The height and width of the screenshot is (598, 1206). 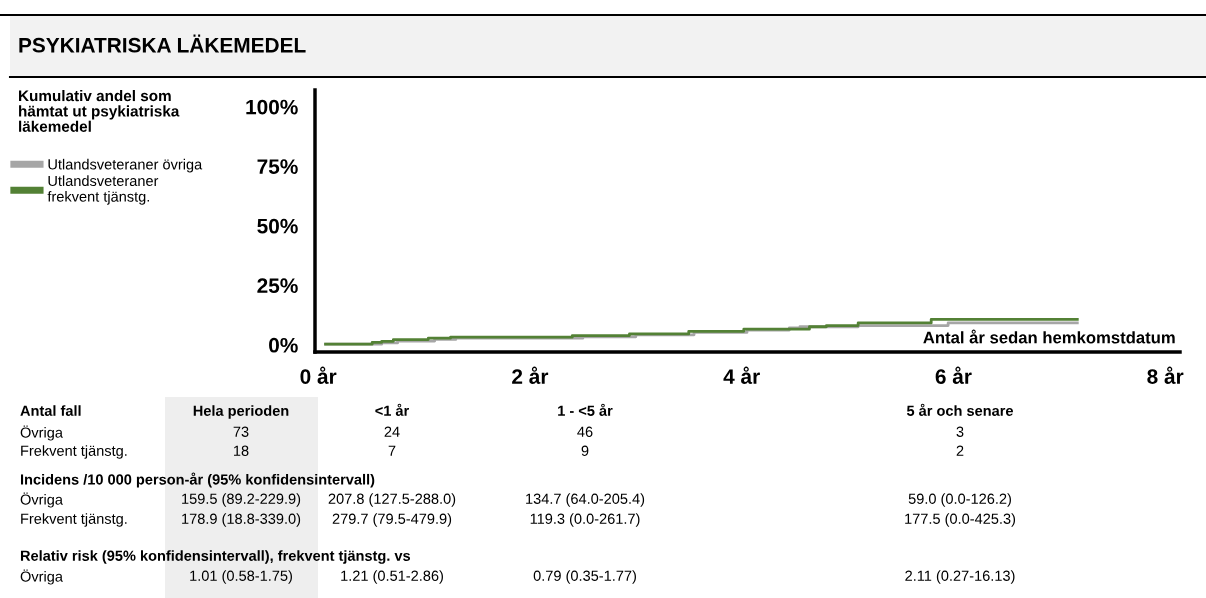 What do you see at coordinates (960, 577) in the screenshot?
I see `text: 2.11 (0.27-16.13)` at bounding box center [960, 577].